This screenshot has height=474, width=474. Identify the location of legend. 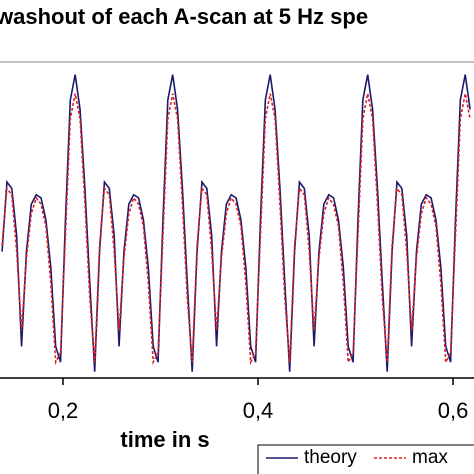
(365, 459).